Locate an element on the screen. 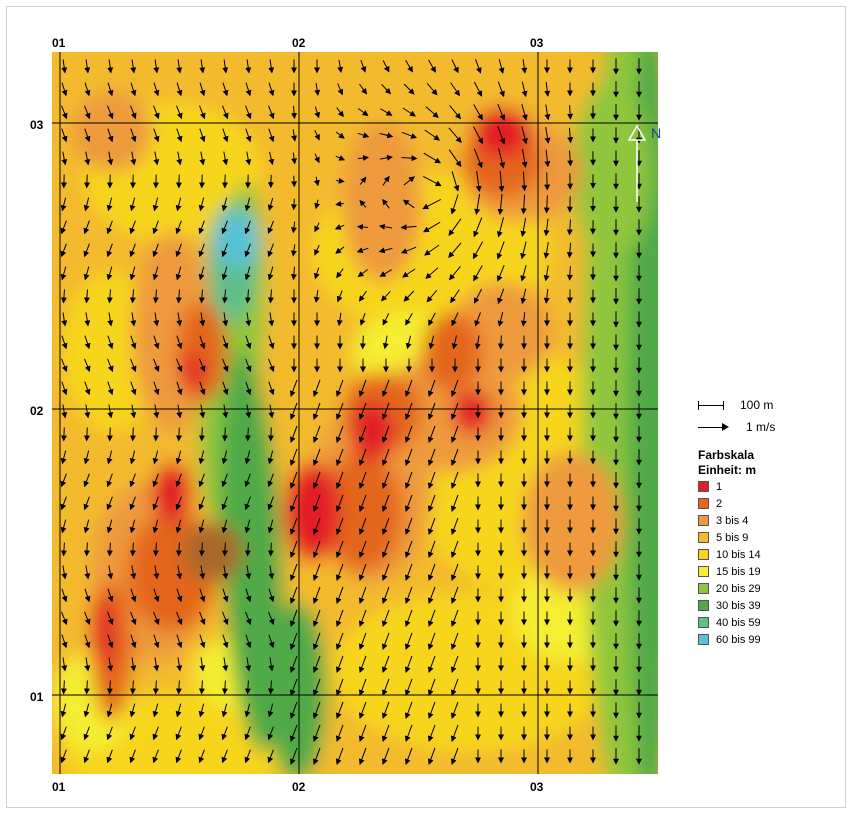 The width and height of the screenshot is (854, 815). grid-label-bottom-01: 01 is located at coordinates (59, 787).